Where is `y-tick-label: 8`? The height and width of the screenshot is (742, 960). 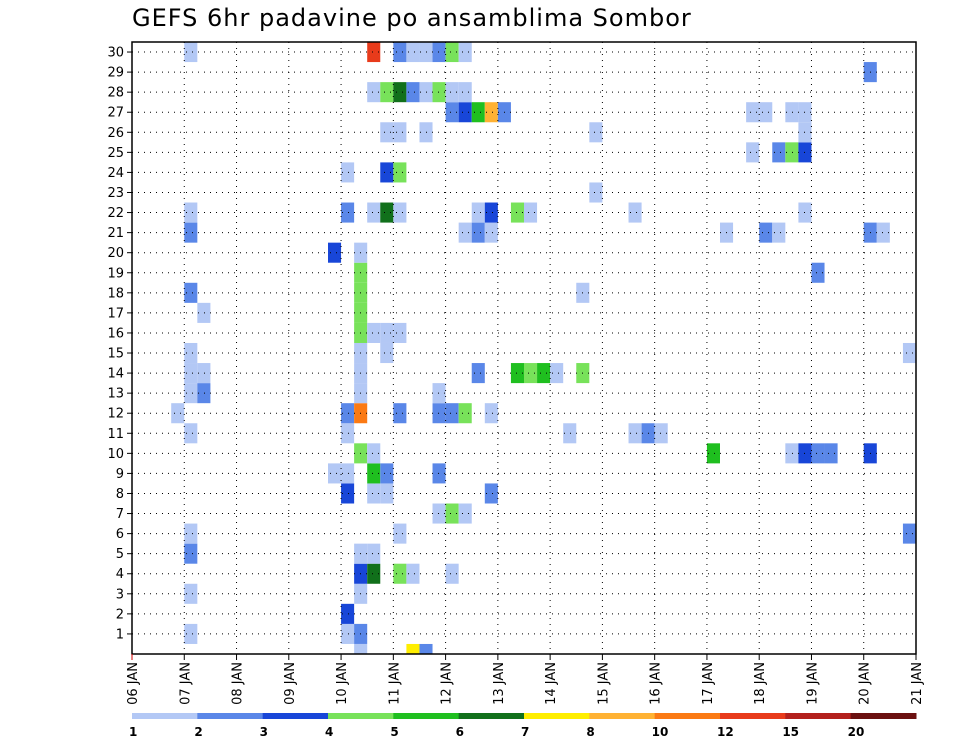
y-tick-label: 8 is located at coordinates (120, 494).